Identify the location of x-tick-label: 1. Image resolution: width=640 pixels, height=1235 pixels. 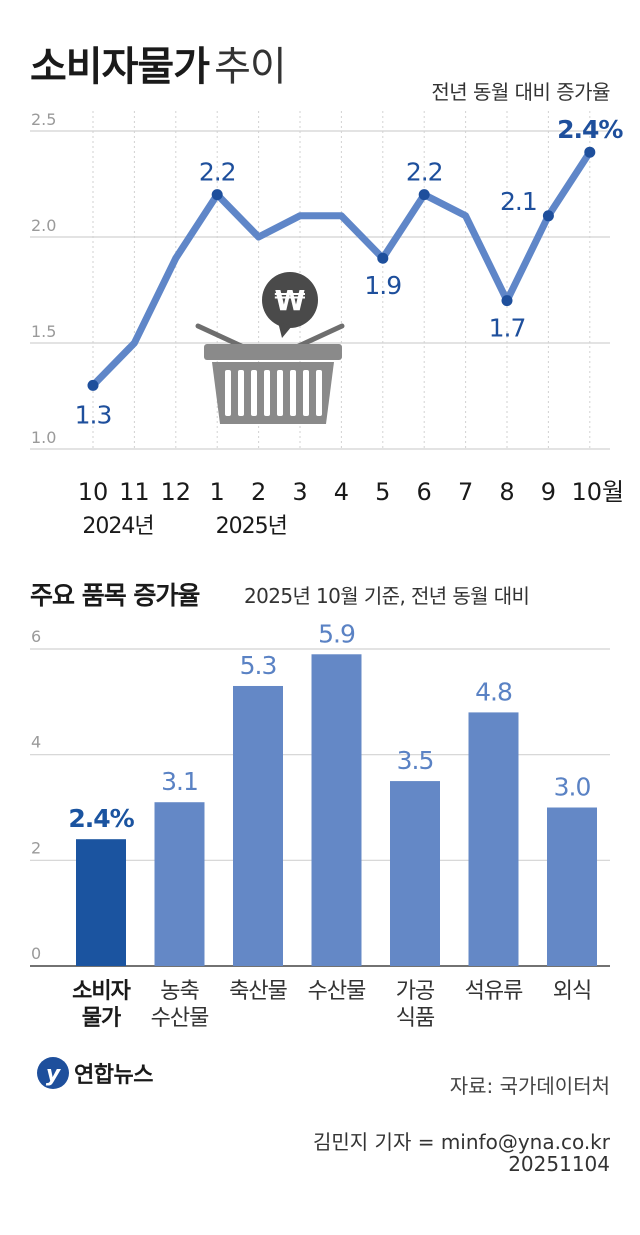
(217, 492).